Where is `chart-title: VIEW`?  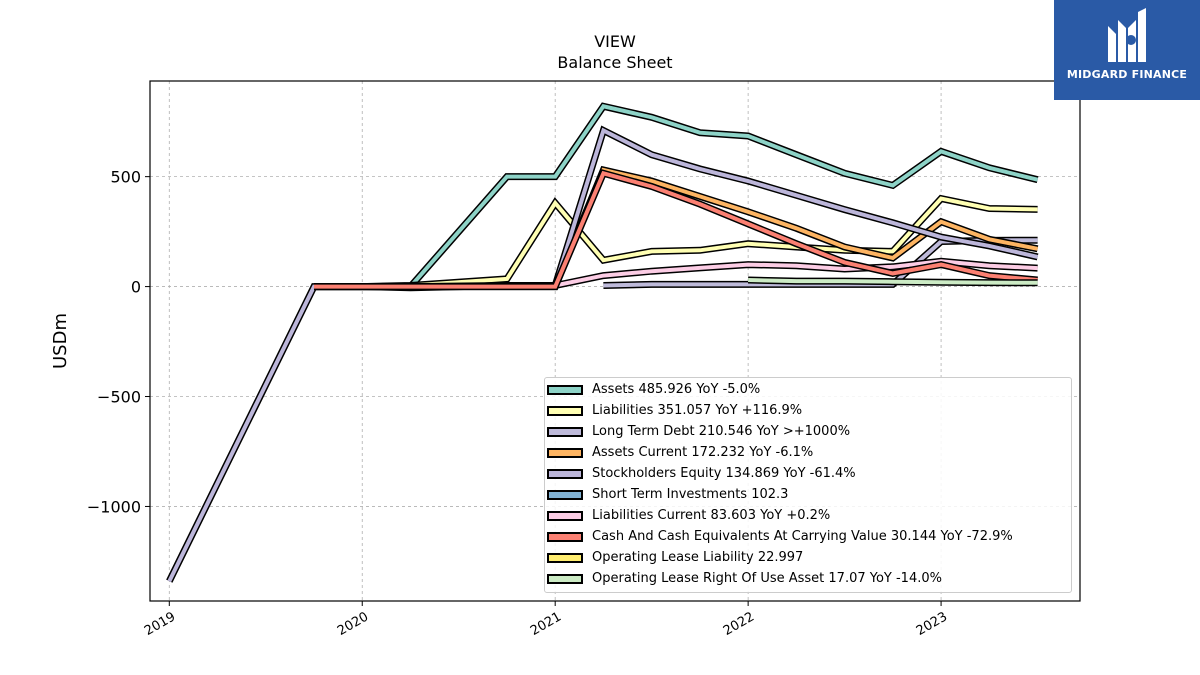 chart-title: VIEW is located at coordinates (615, 41).